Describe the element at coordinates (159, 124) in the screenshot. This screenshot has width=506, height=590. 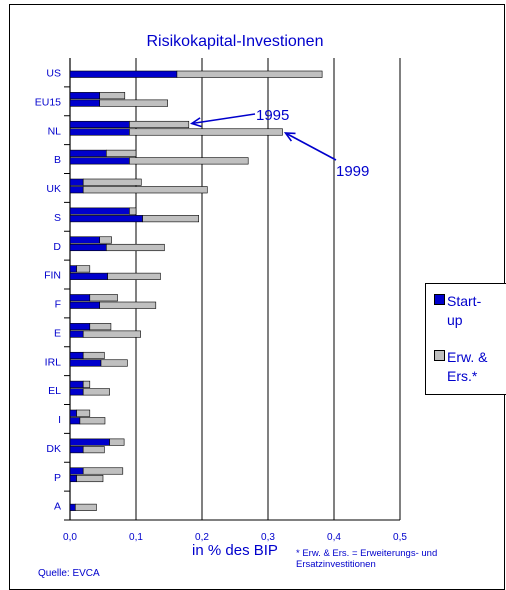
I see `bar-erw-1995-NL` at that location.